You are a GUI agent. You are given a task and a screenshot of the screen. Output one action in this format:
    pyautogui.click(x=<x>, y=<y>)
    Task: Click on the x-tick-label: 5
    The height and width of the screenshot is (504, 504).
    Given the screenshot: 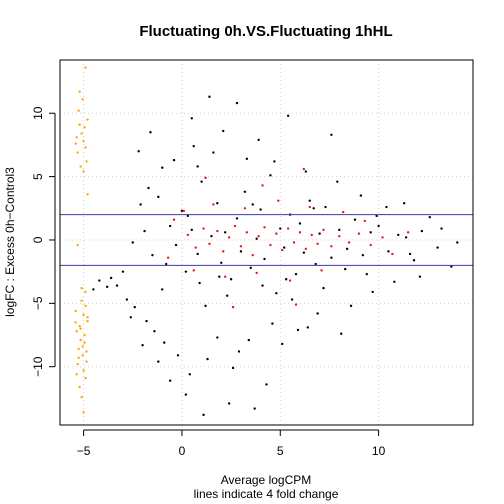 What is the action you would take?
    pyautogui.click(x=280, y=451)
    